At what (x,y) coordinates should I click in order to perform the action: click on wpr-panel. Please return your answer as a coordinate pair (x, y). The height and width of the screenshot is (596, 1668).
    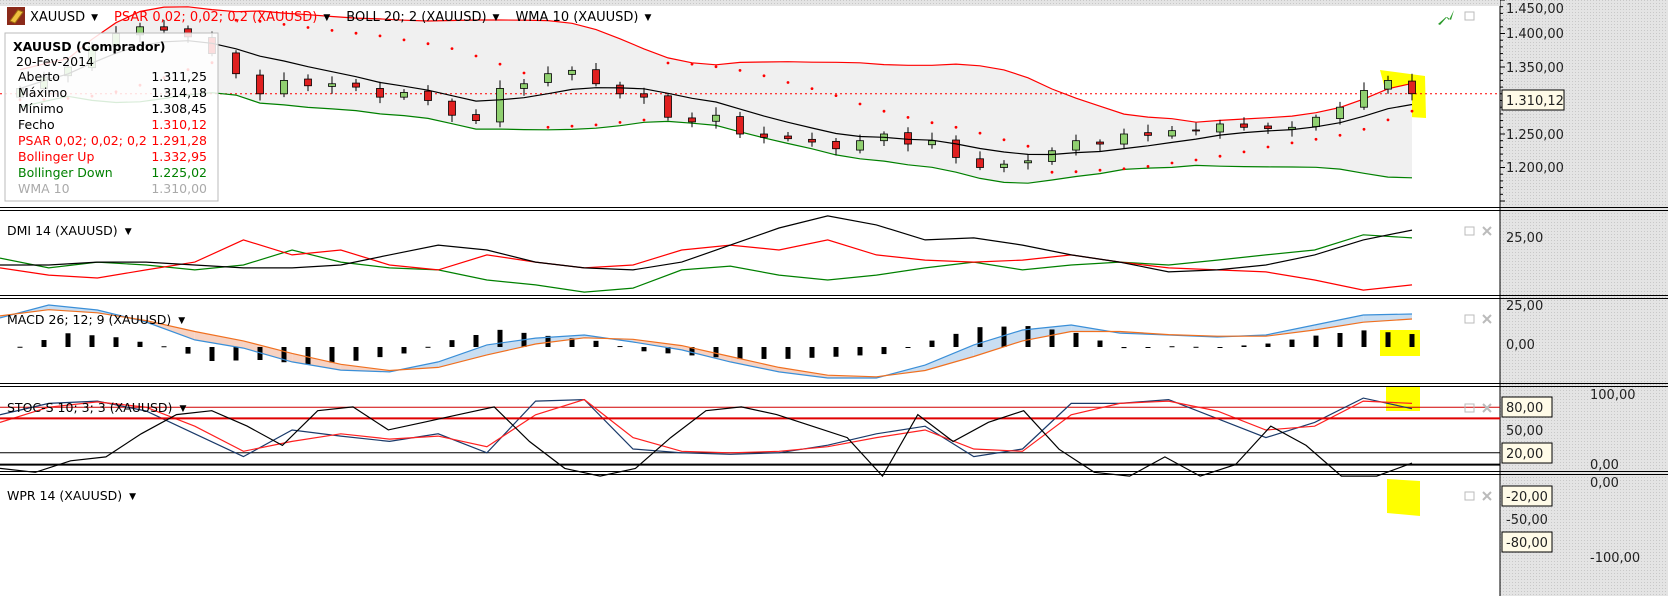
    Looking at the image, I should click on (750, 442).